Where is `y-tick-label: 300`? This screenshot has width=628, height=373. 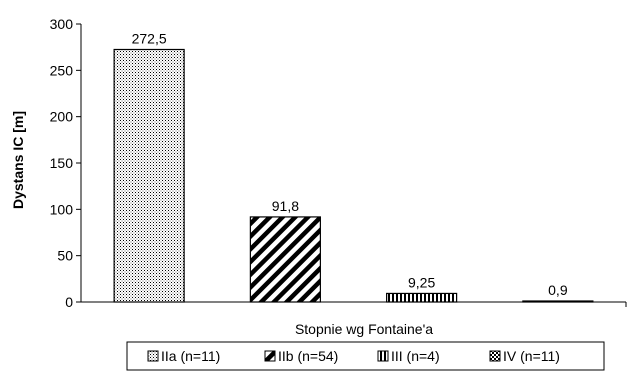 y-tick-label: 300 is located at coordinates (62, 24).